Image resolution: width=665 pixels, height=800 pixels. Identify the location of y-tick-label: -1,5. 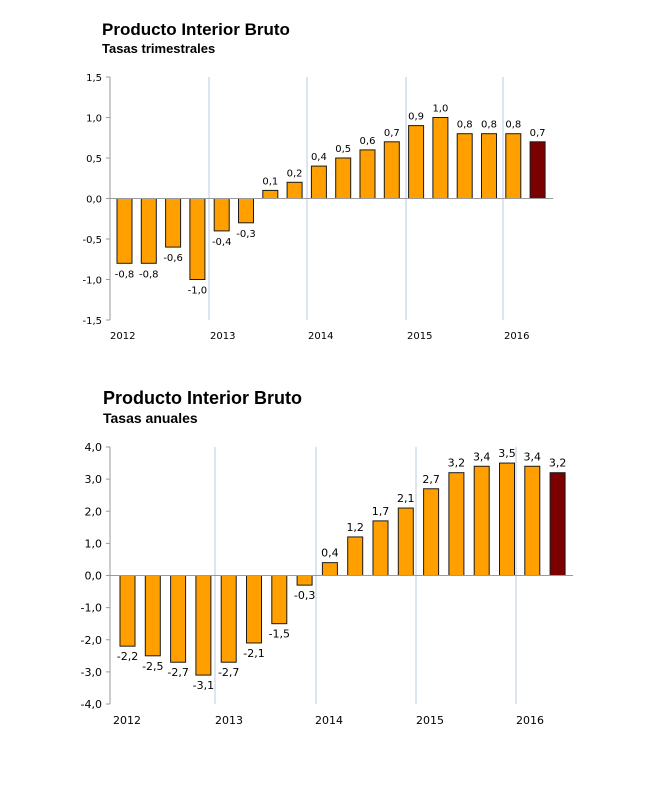
(92, 321).